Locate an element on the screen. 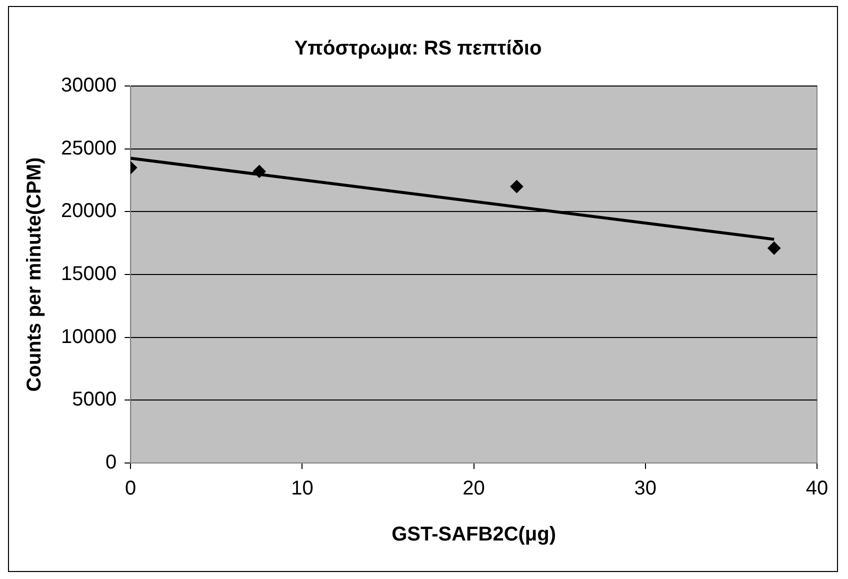 The image size is (848, 579). y-tick-label: 10000 is located at coordinates (88, 337).